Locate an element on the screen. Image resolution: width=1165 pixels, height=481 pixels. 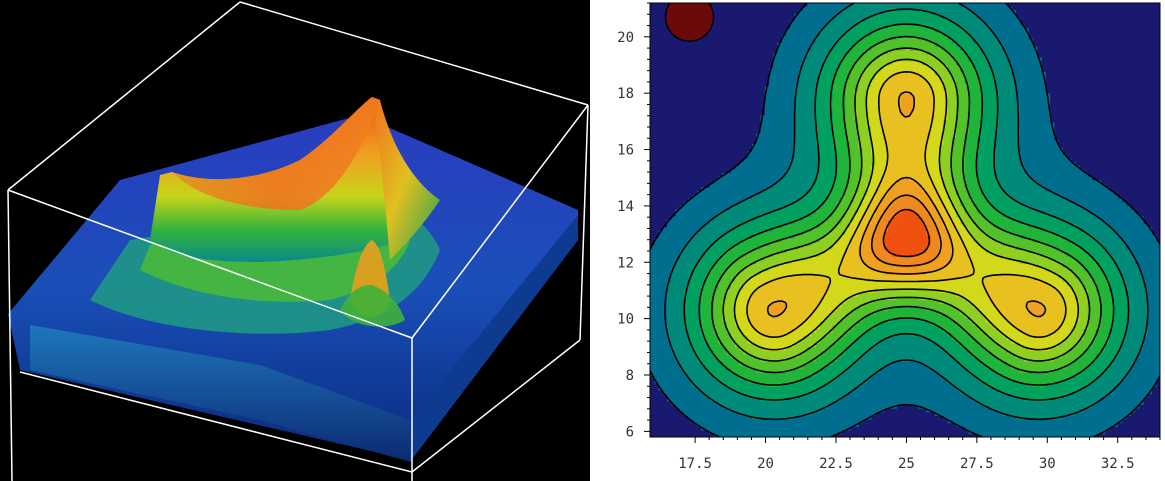
y-tick-label: 16 is located at coordinates (625, 151).